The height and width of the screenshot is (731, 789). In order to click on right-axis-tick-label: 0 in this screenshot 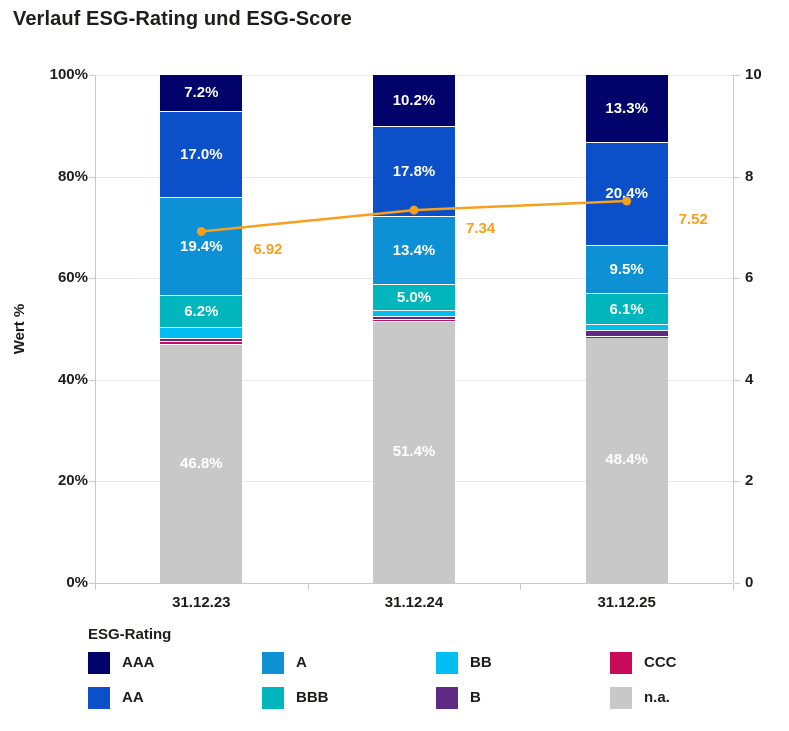, I will do `click(749, 582)`.